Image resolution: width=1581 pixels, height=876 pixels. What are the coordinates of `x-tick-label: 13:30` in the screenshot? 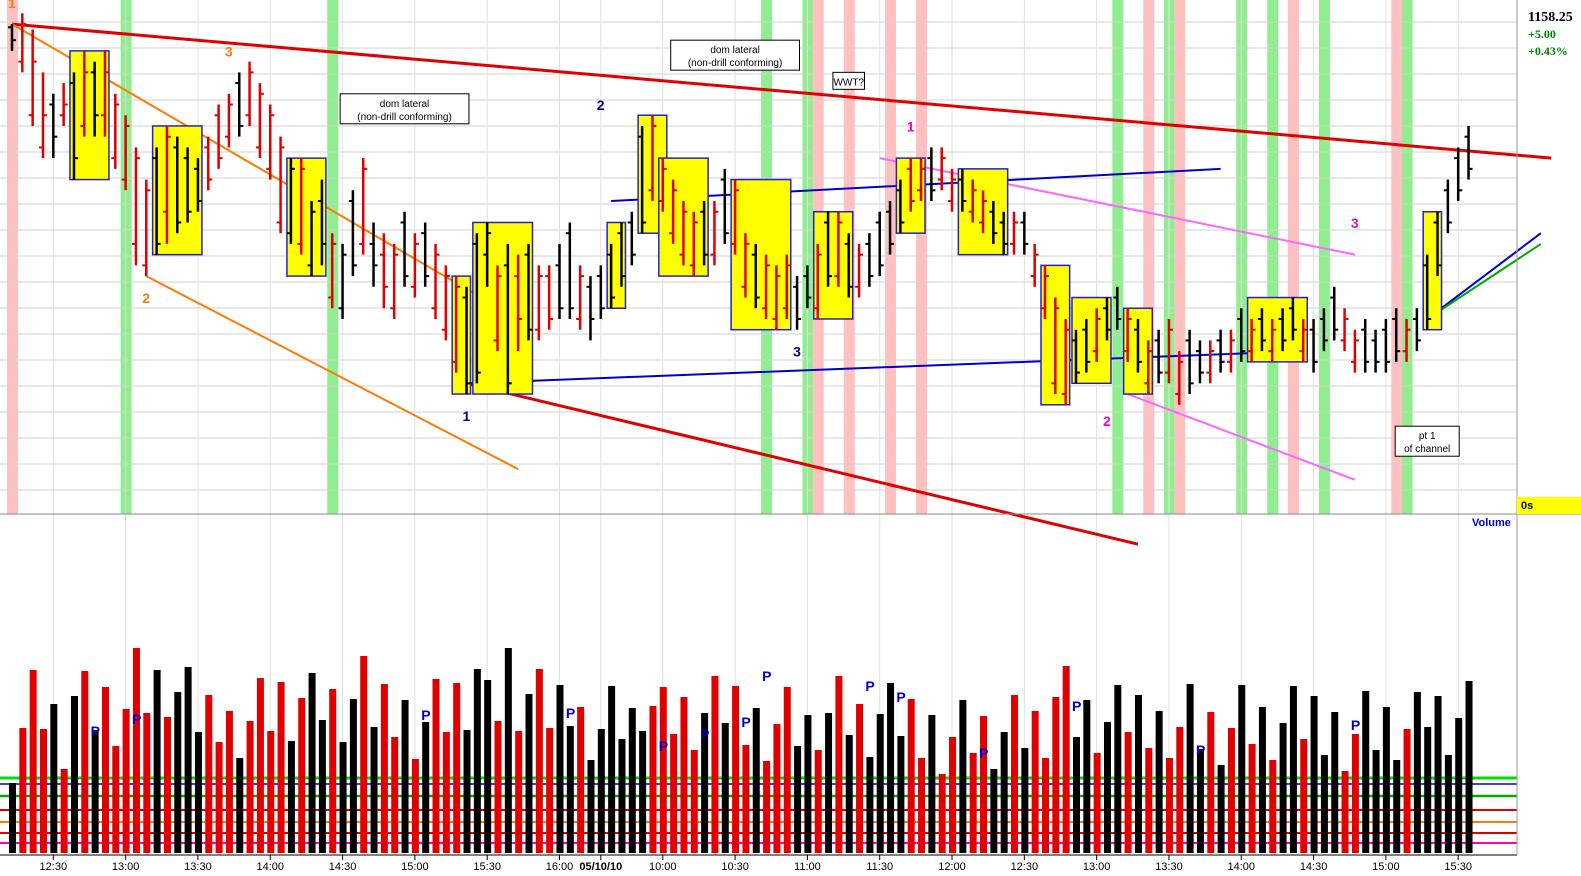 It's located at (1169, 867).